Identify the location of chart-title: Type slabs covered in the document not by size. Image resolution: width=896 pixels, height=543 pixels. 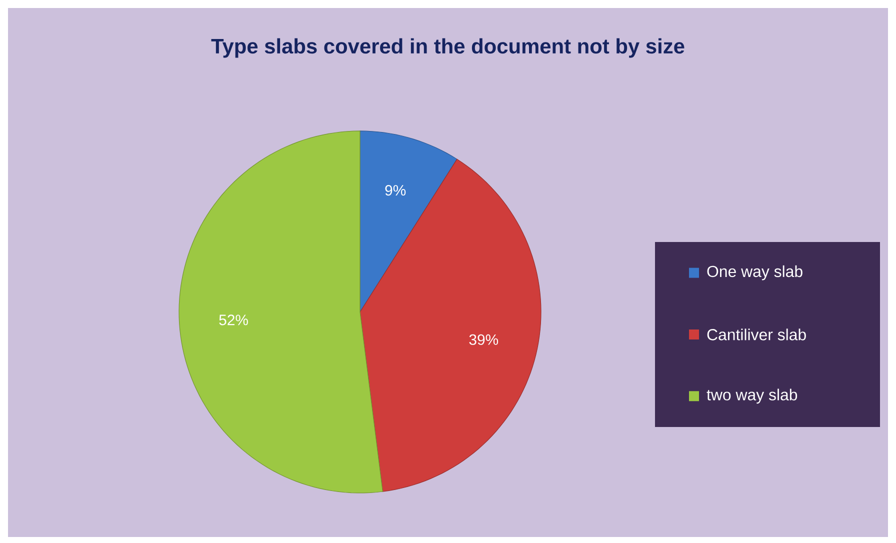
(447, 48).